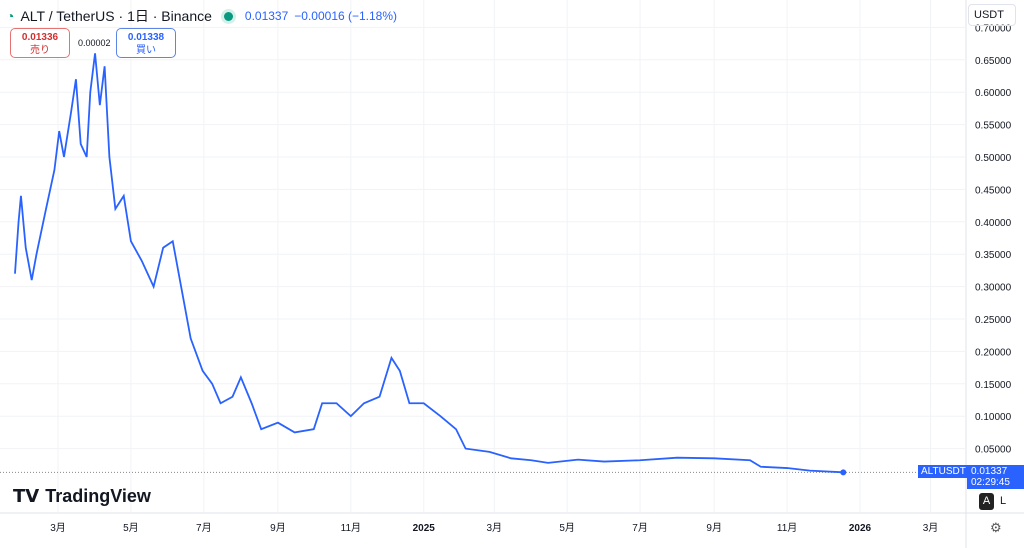  Describe the element at coordinates (94, 43) in the screenshot. I see `spread: 0.00002` at that location.